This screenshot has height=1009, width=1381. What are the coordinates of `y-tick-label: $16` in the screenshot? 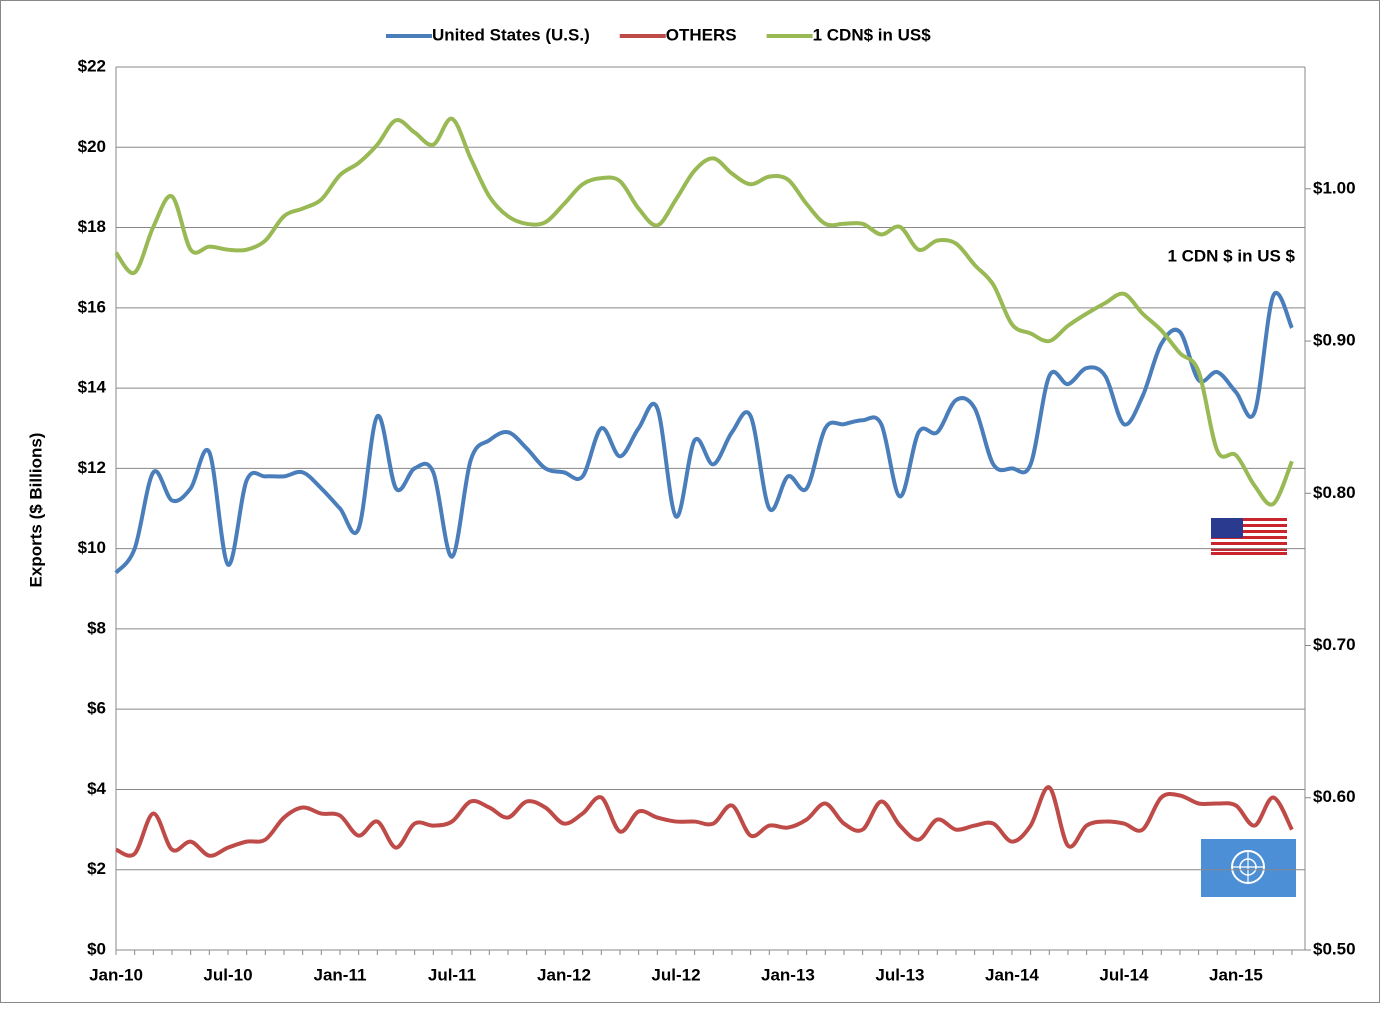 It's located at (92, 306).